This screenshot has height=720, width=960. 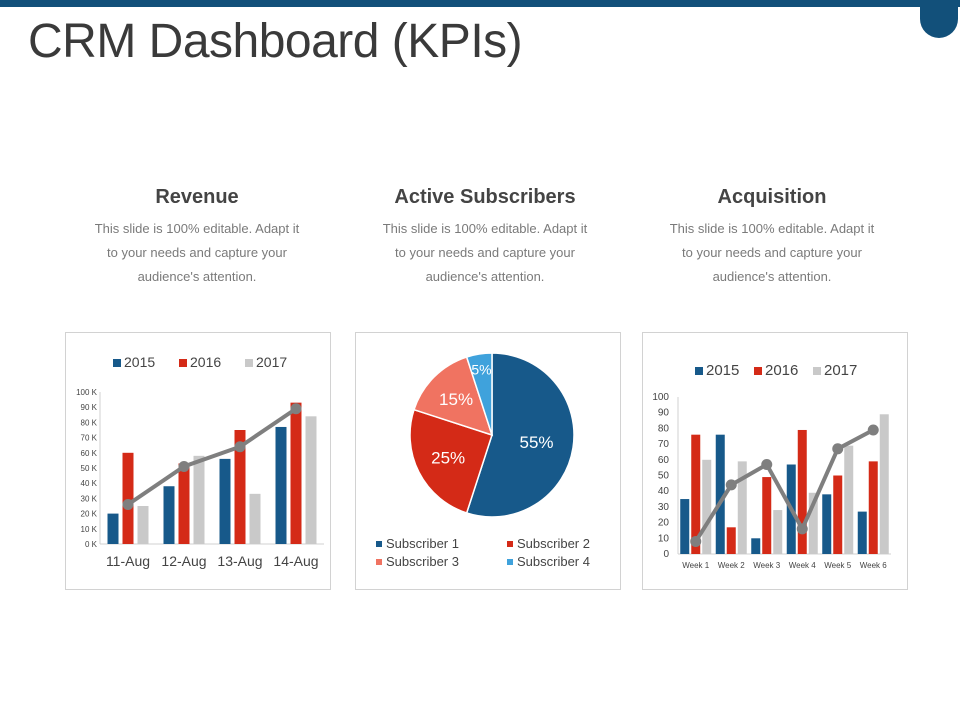 What do you see at coordinates (89, 407) in the screenshot?
I see `y-tick-label: 90 K` at bounding box center [89, 407].